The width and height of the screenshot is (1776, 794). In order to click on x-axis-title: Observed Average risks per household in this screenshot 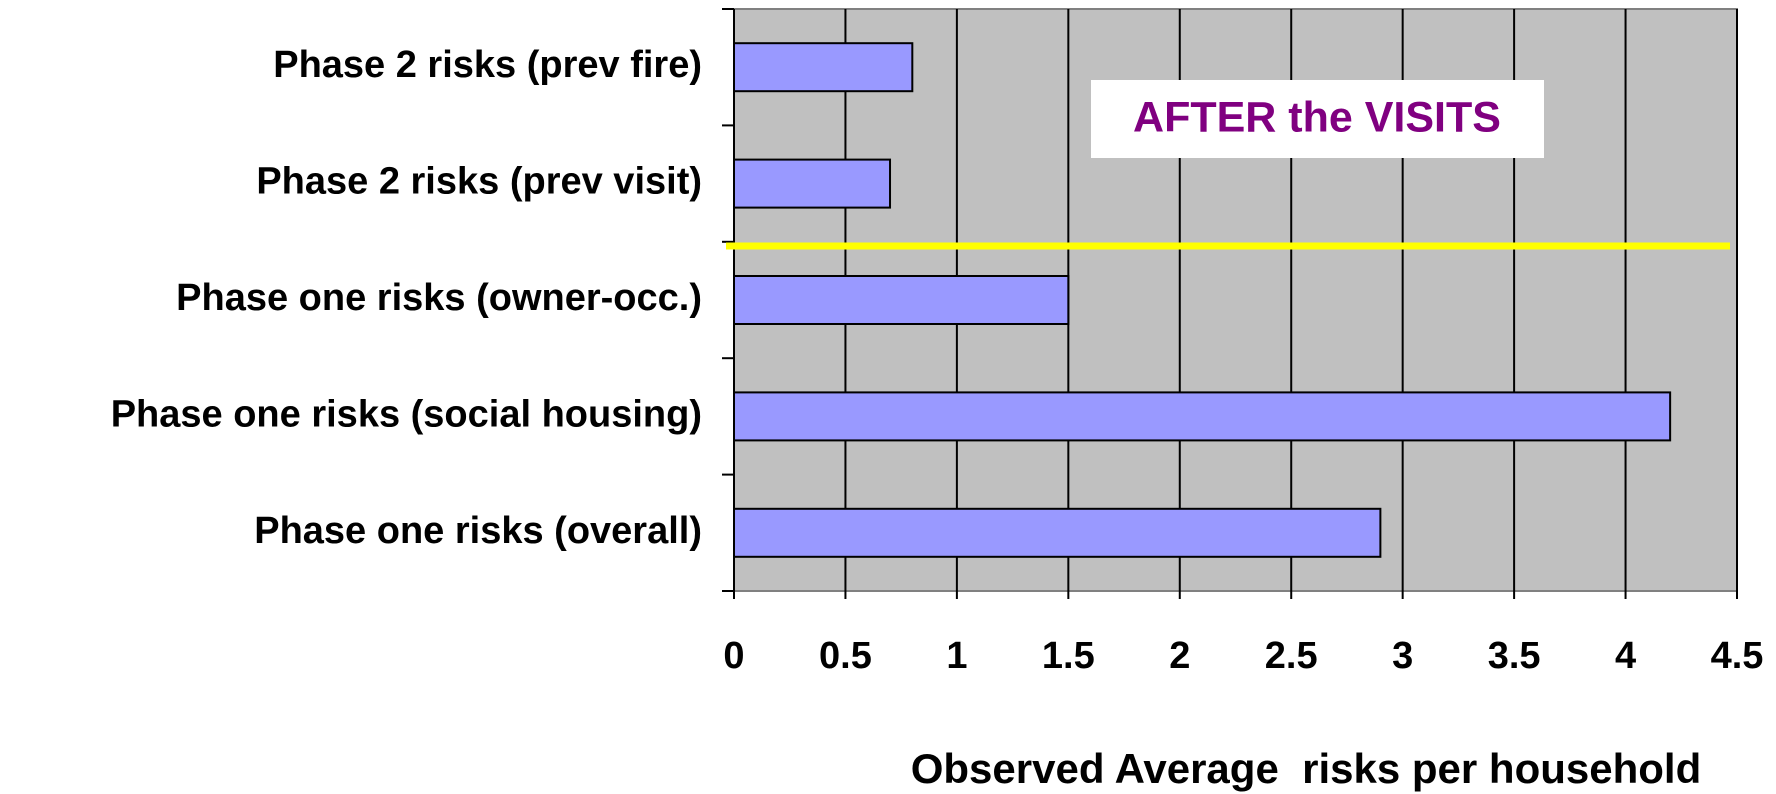, I will do `click(1306, 768)`.